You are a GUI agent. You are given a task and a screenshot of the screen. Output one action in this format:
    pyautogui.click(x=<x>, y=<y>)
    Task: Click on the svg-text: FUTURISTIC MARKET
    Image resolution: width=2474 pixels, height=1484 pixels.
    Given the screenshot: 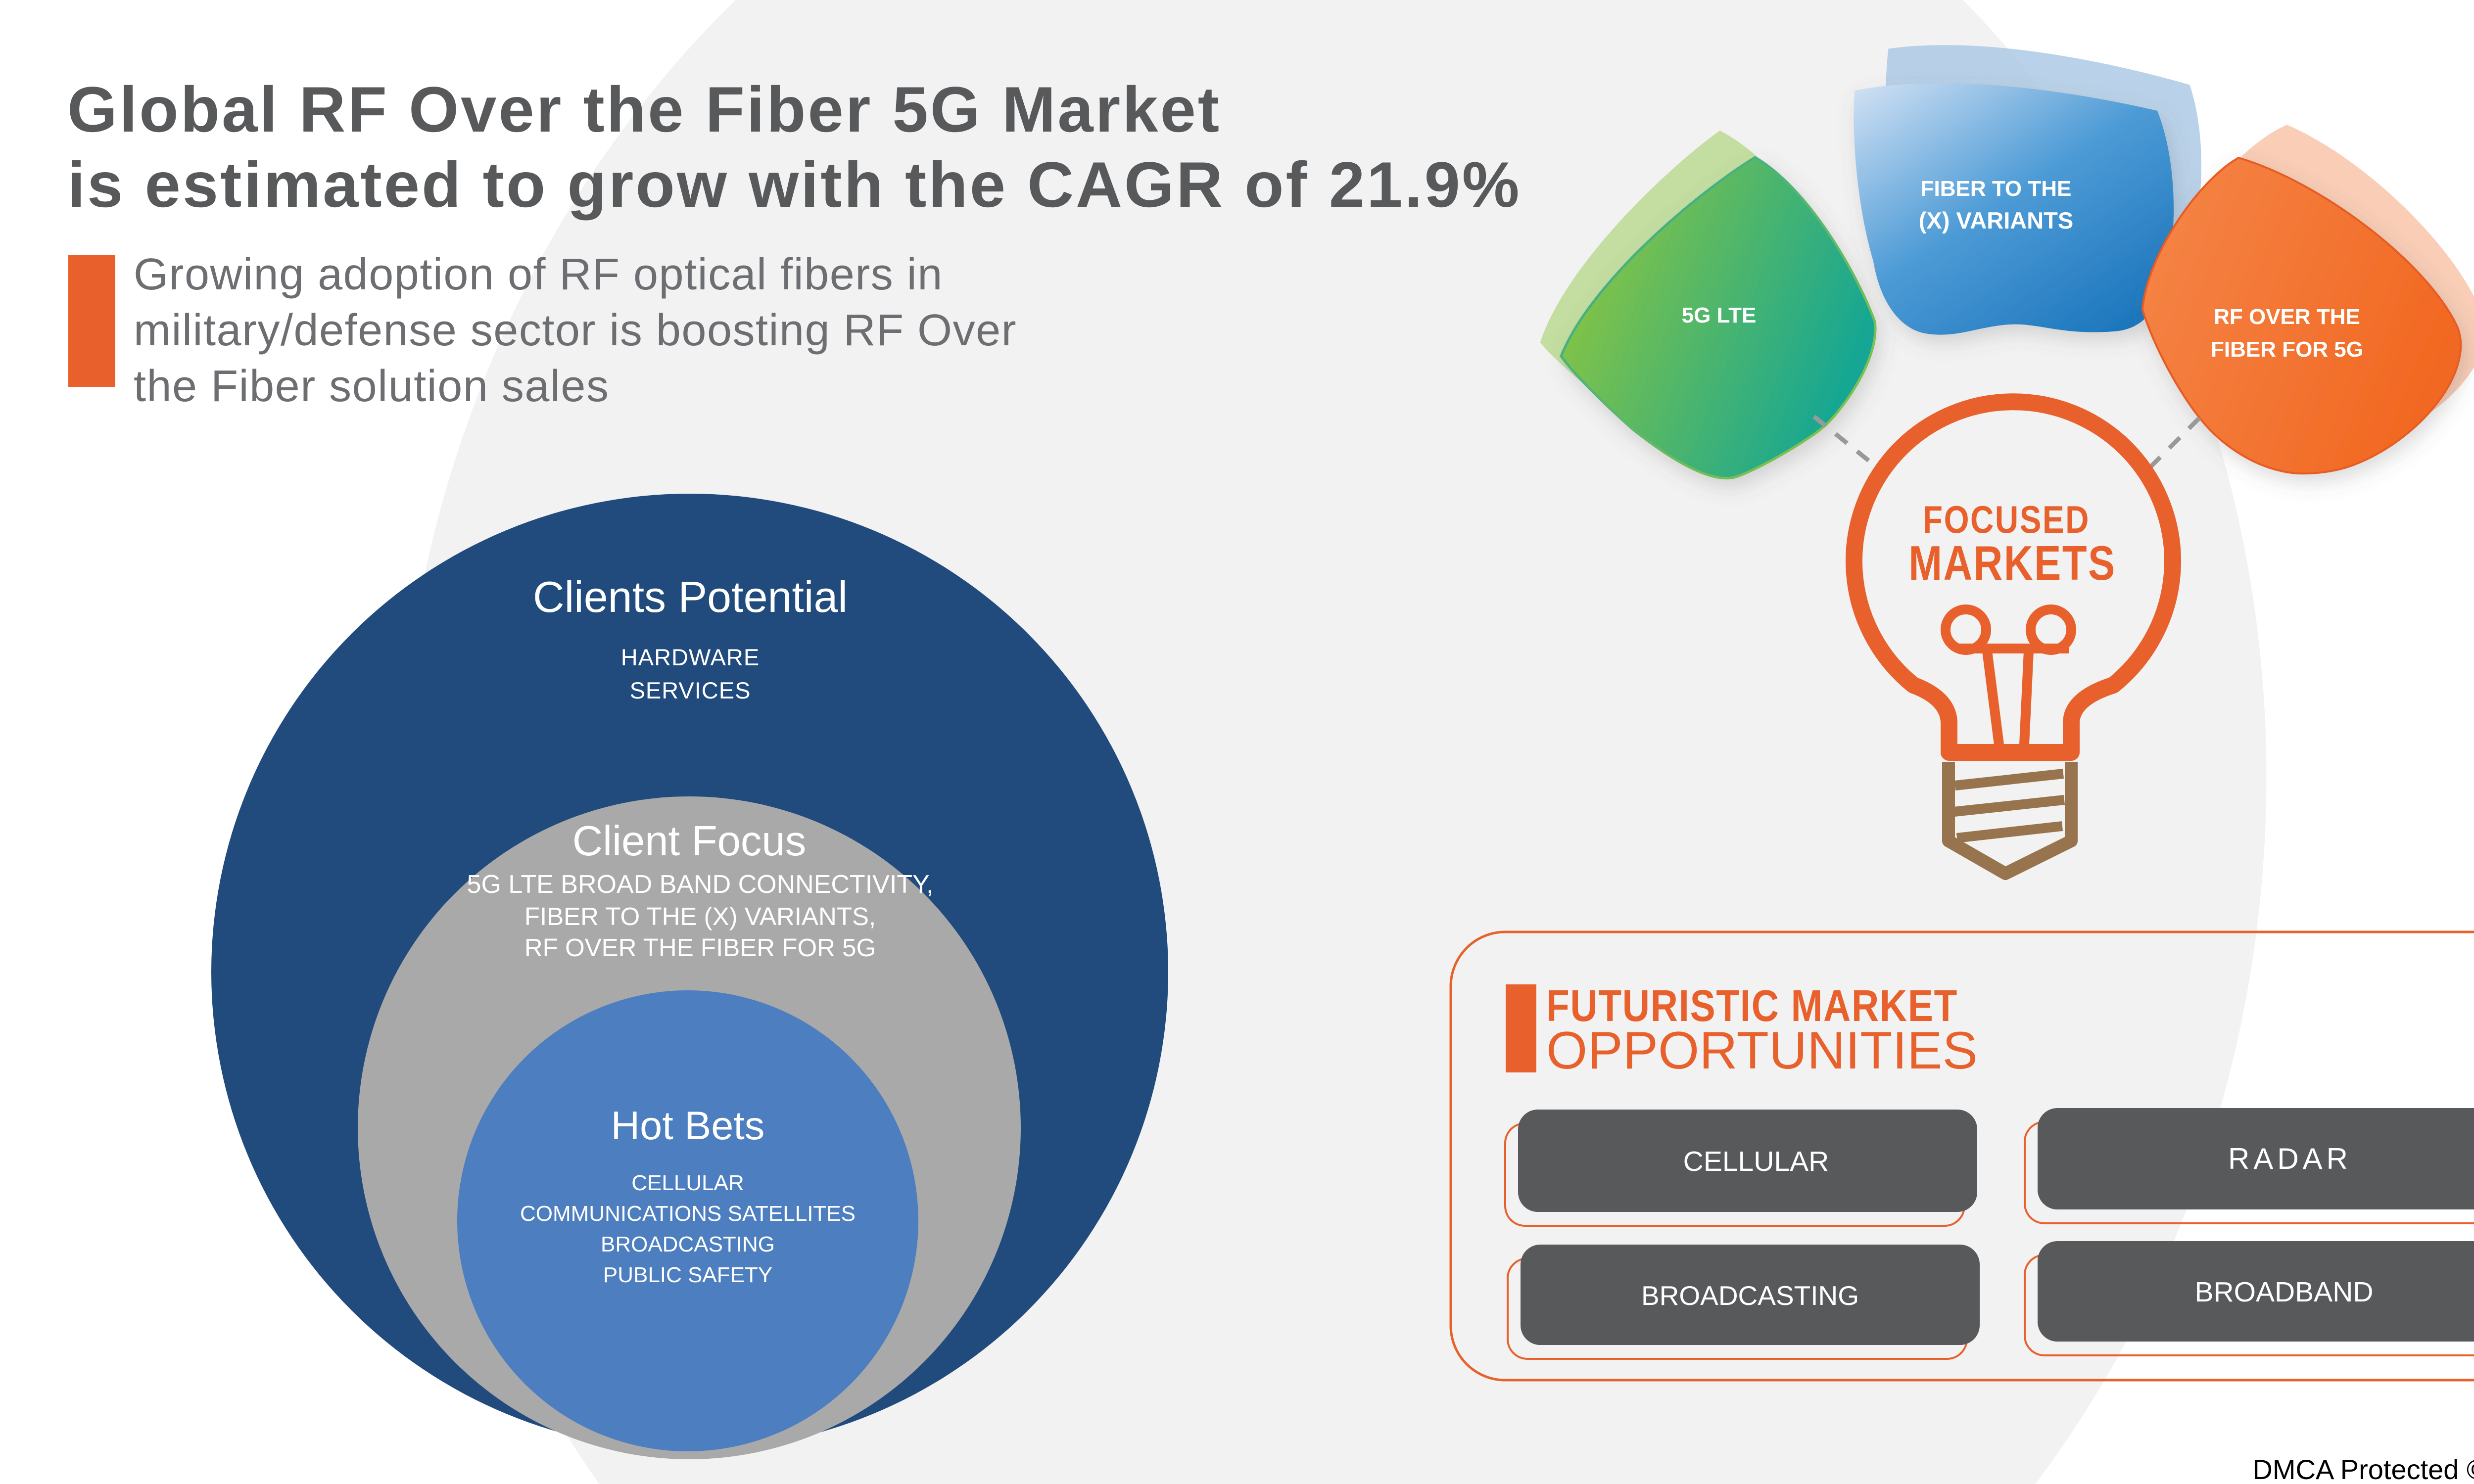 What is the action you would take?
    pyautogui.click(x=1752, y=1005)
    